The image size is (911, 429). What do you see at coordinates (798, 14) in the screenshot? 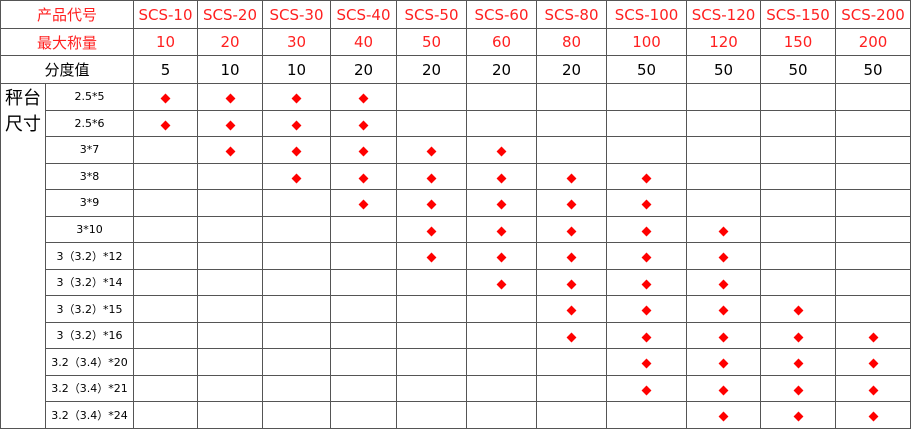
I see `model-code: SCS-150` at bounding box center [798, 14].